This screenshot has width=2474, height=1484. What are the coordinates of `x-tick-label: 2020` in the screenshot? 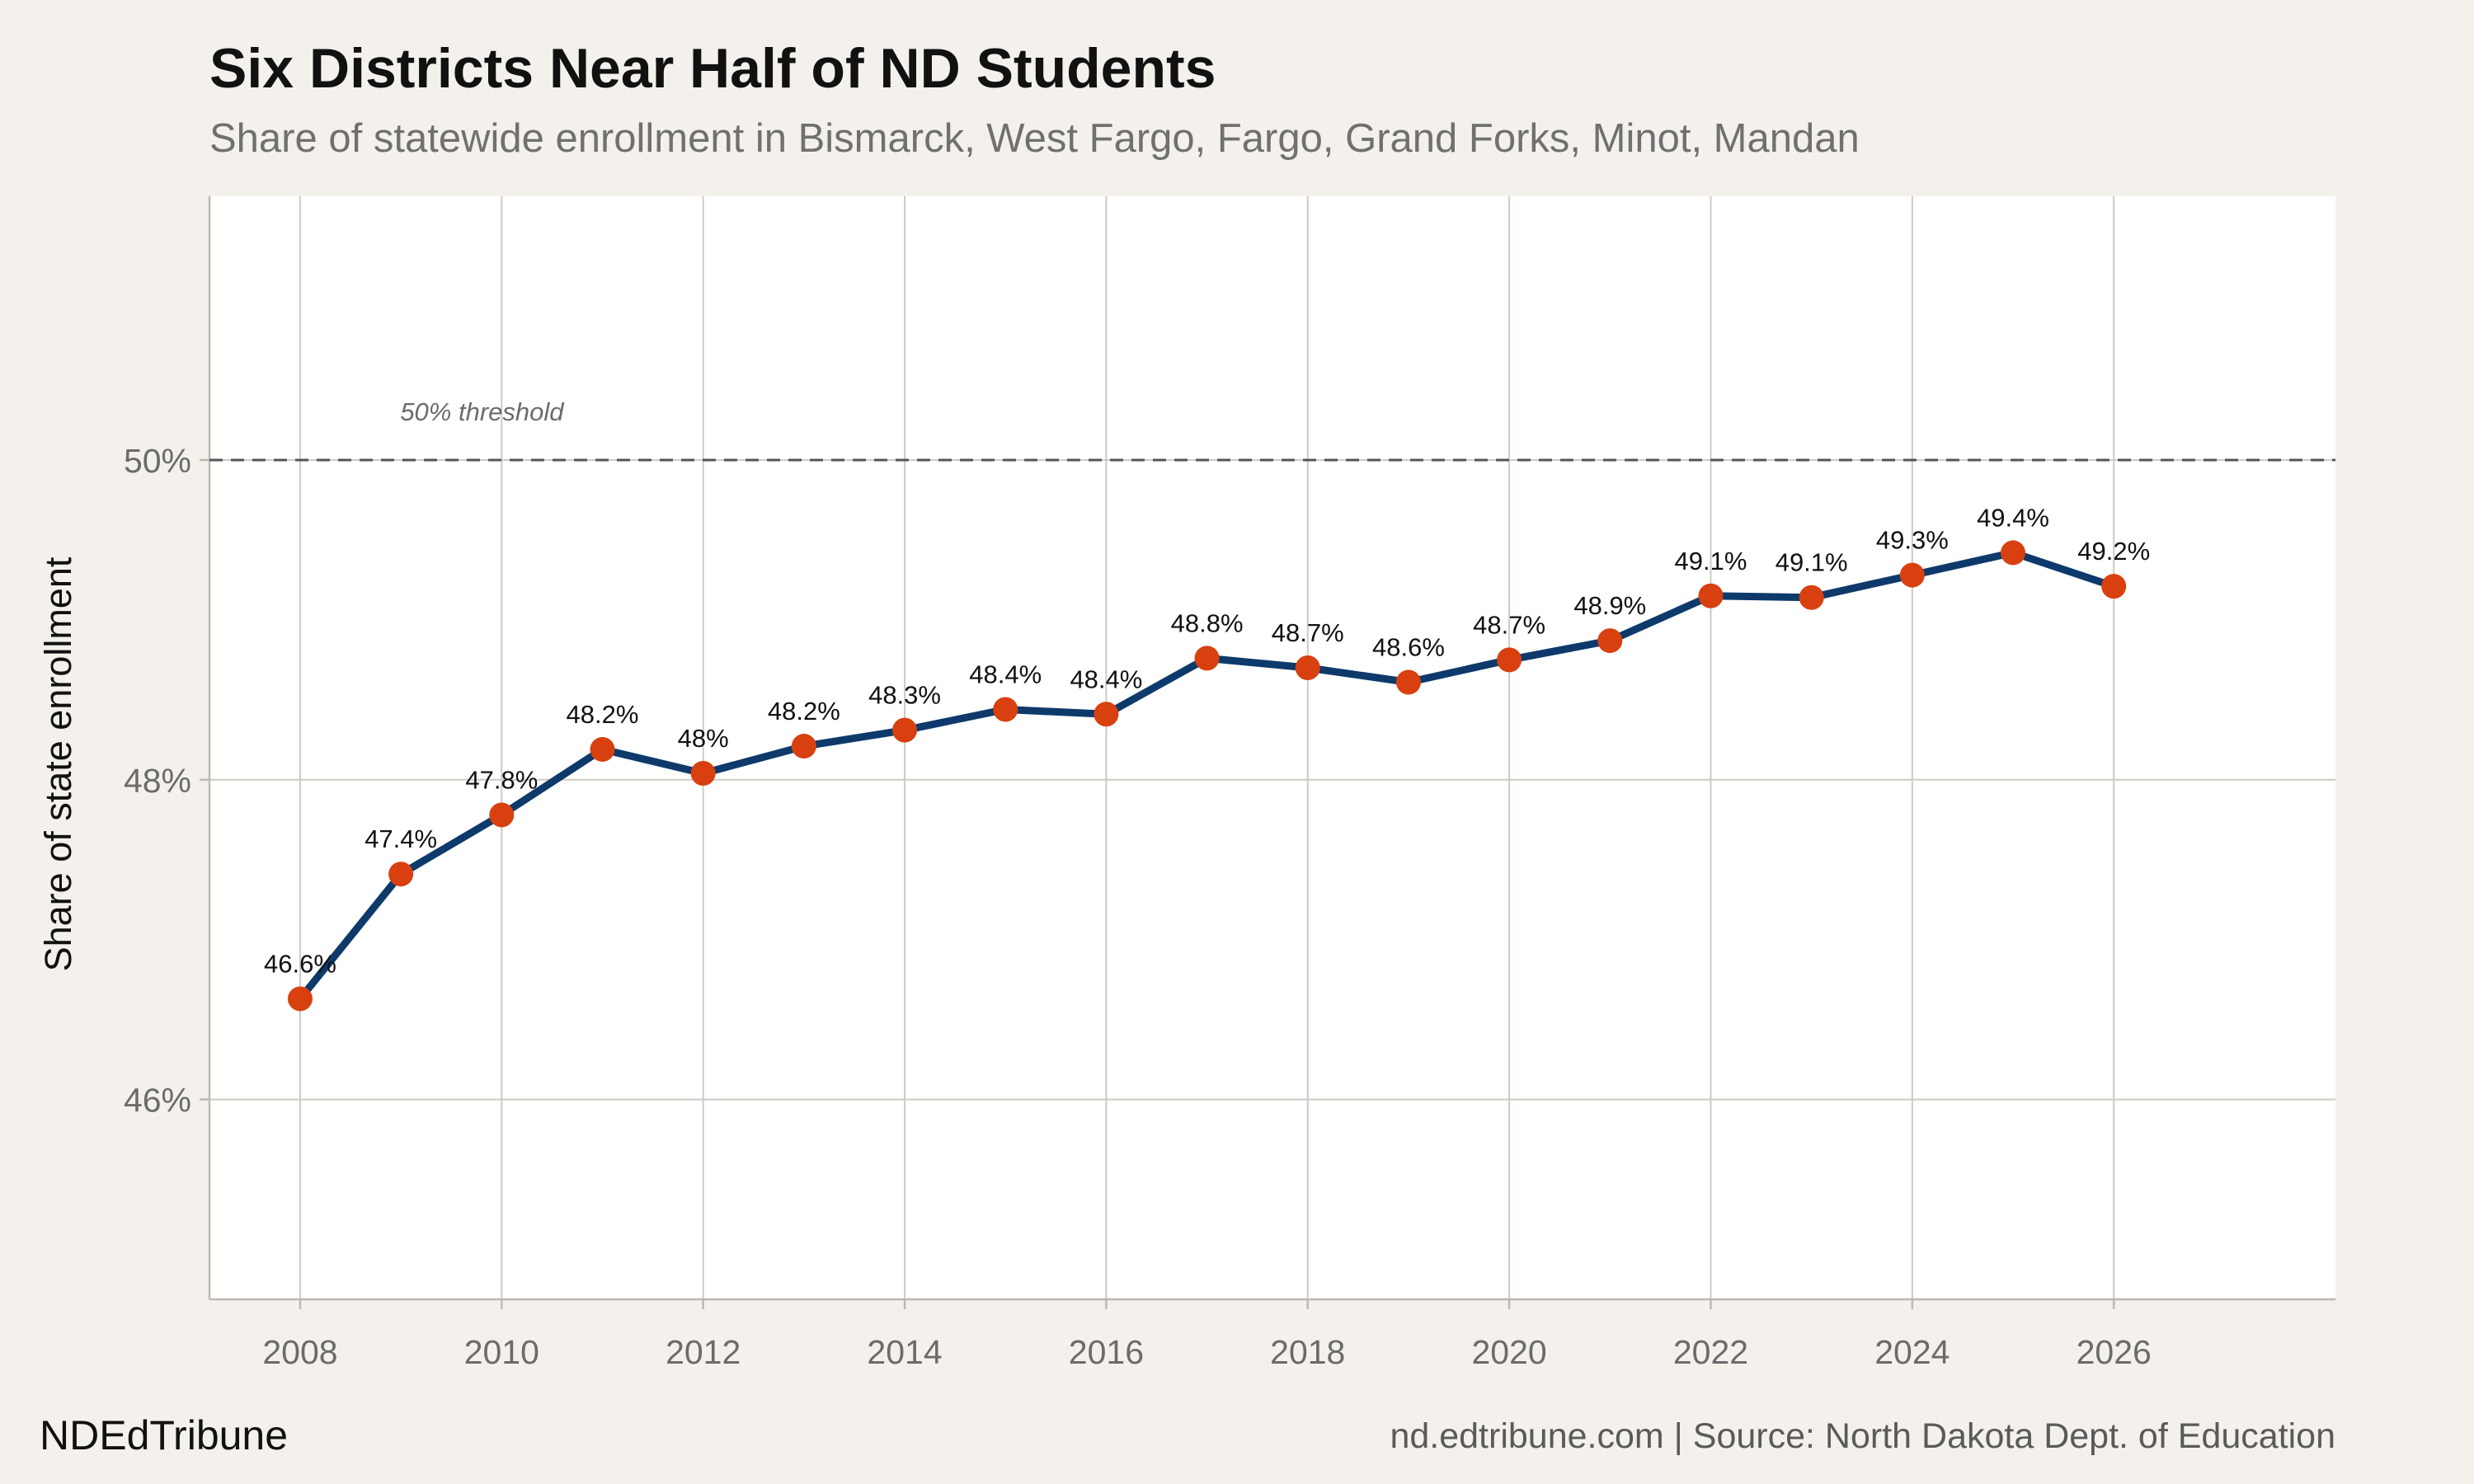 It's located at (1509, 1352).